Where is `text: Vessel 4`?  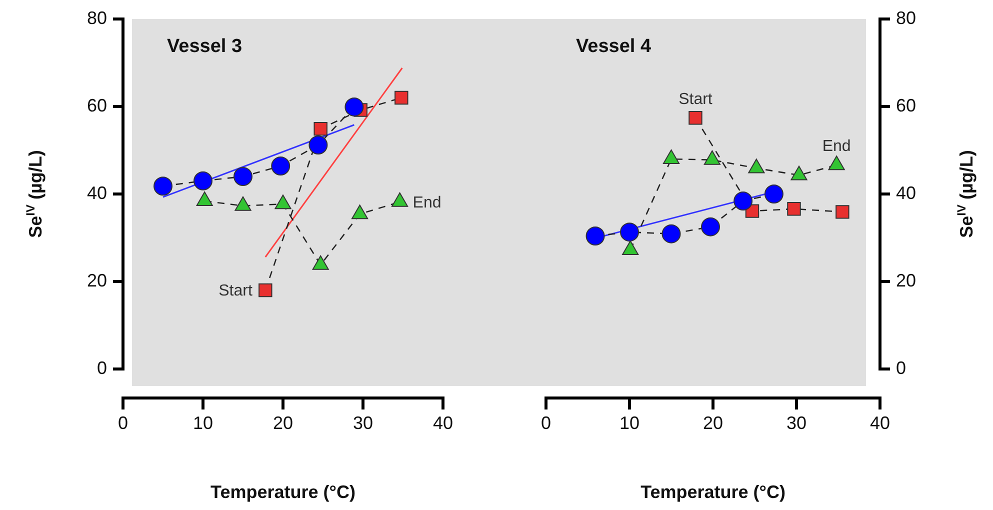 text: Vessel 4 is located at coordinates (614, 46).